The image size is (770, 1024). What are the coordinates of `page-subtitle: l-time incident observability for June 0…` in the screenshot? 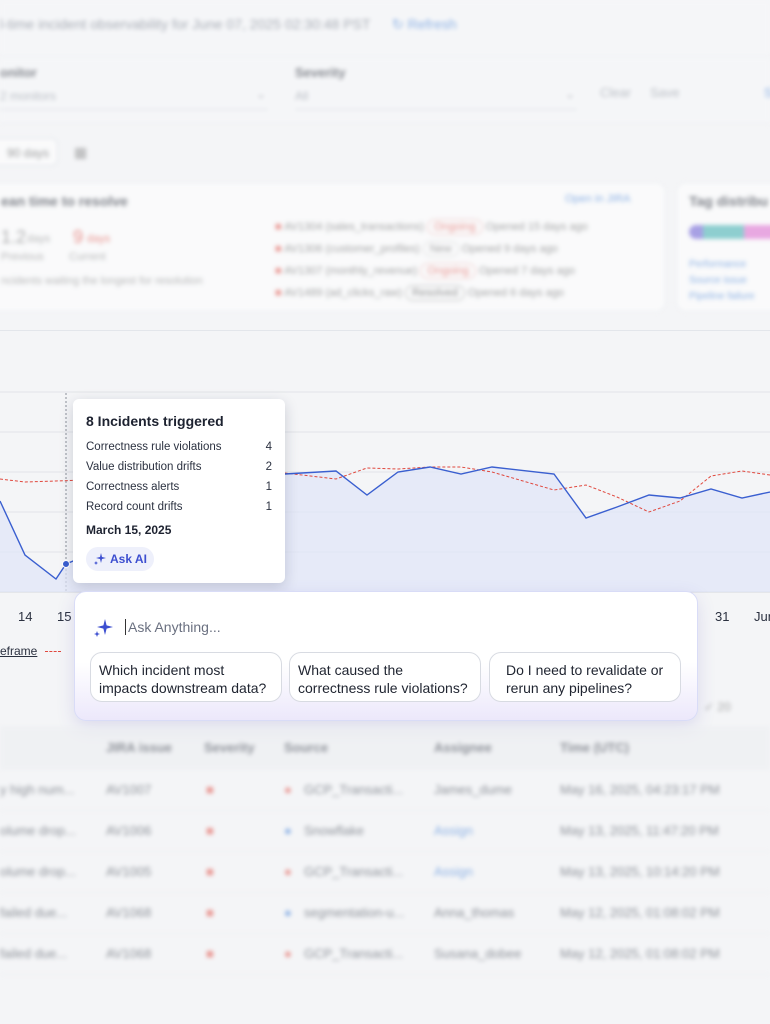 It's located at (185, 24).